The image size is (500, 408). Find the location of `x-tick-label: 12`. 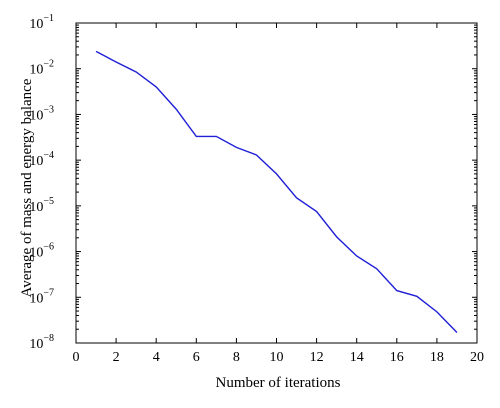

x-tick-label: 12 is located at coordinates (317, 357).